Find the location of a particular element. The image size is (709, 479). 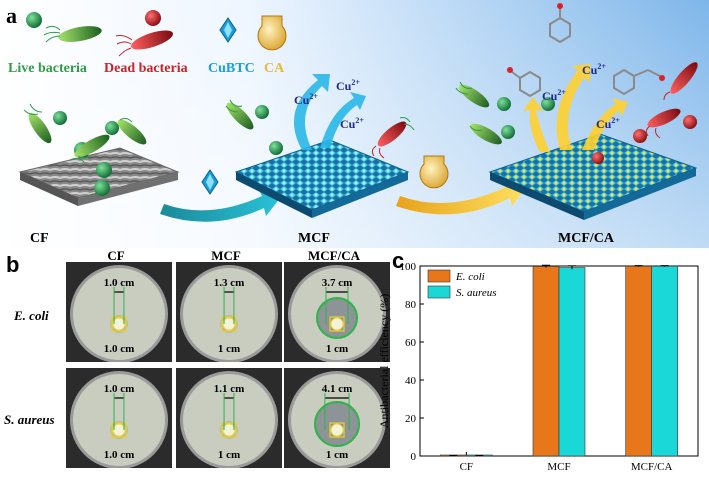

x-tick-label: CF is located at coordinates (466, 467).